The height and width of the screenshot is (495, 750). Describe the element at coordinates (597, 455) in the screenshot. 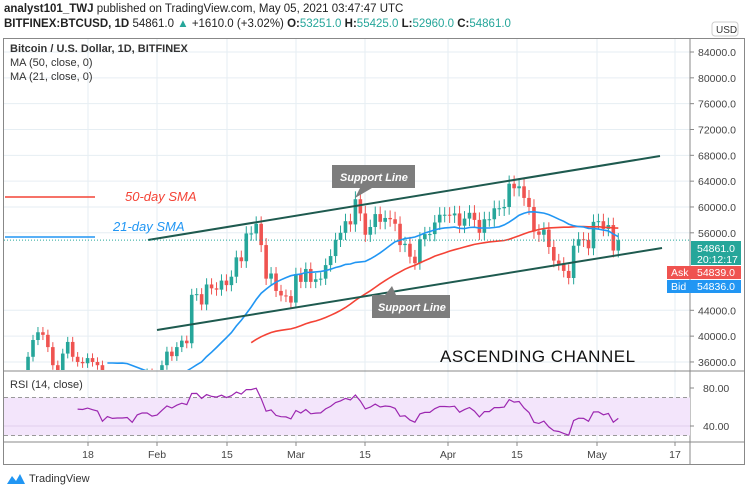

I see `time-tick-label: May` at that location.